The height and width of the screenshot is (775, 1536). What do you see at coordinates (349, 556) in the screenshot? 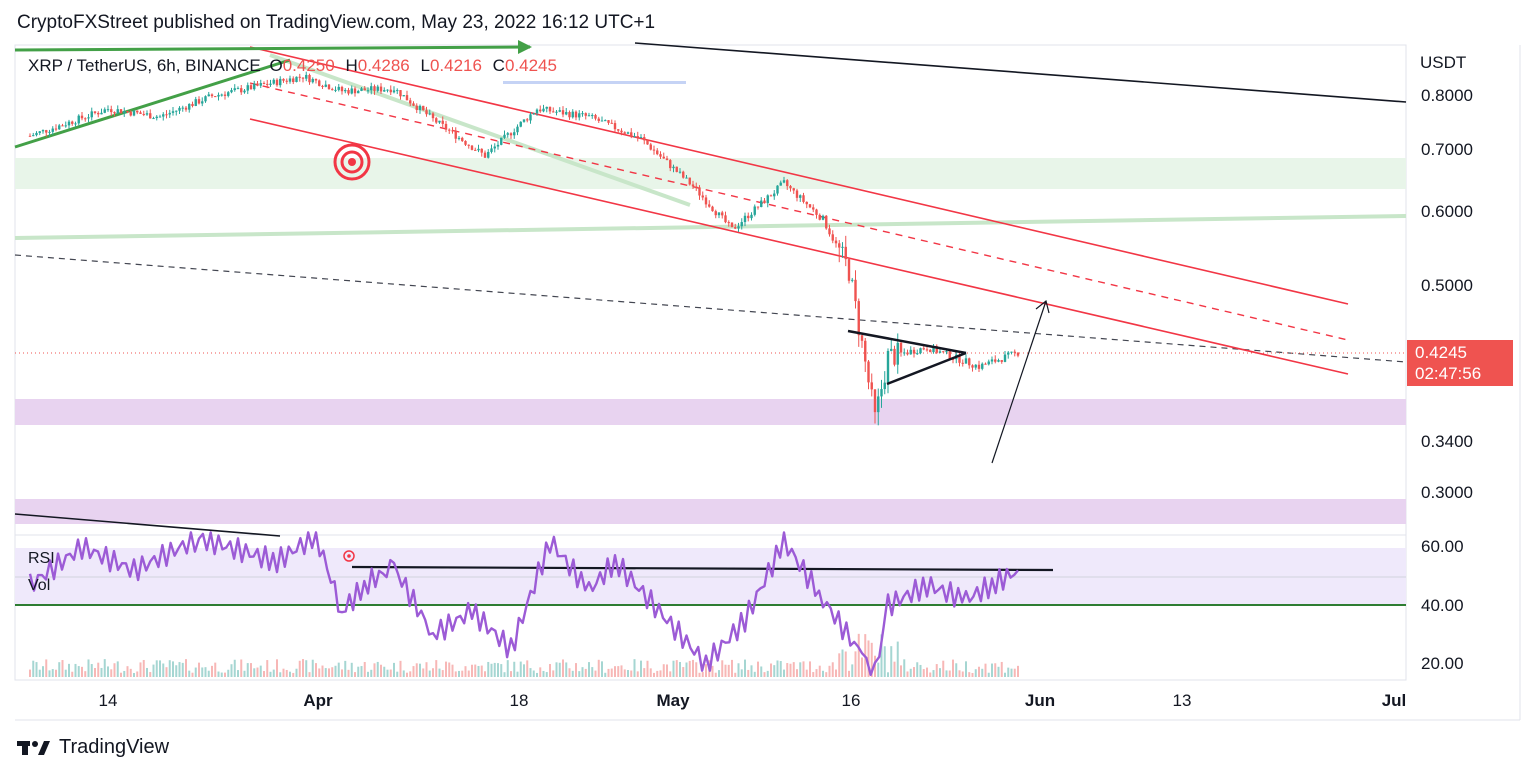
I see `rsi-target-icon` at bounding box center [349, 556].